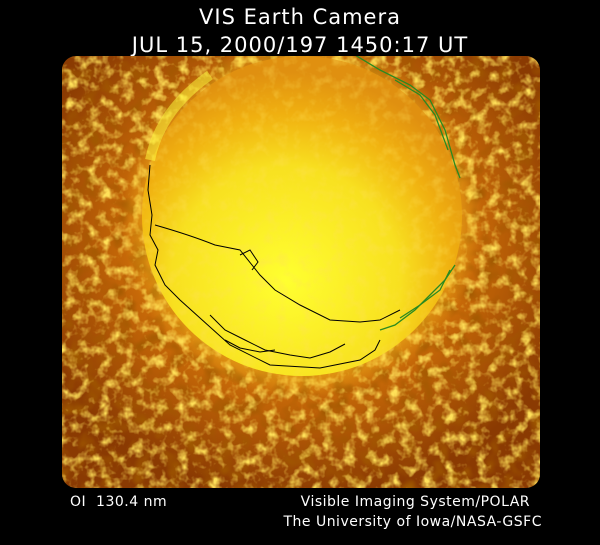 This screenshot has width=600, height=545. Describe the element at coordinates (415, 502) in the screenshot. I see `instrument-label: Visible Imaging System/POLAR` at that location.